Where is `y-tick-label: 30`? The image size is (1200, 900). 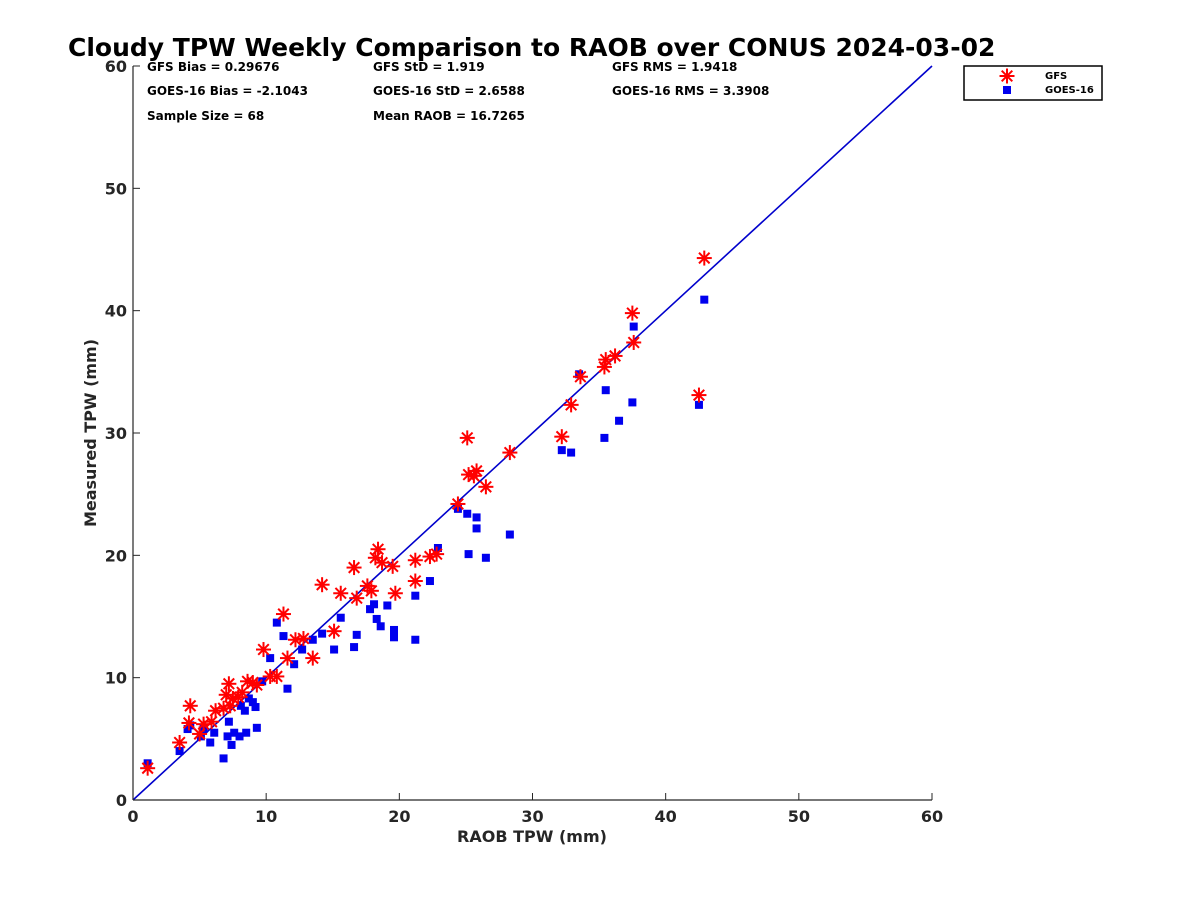
y-tick-label: 30 is located at coordinates (116, 433).